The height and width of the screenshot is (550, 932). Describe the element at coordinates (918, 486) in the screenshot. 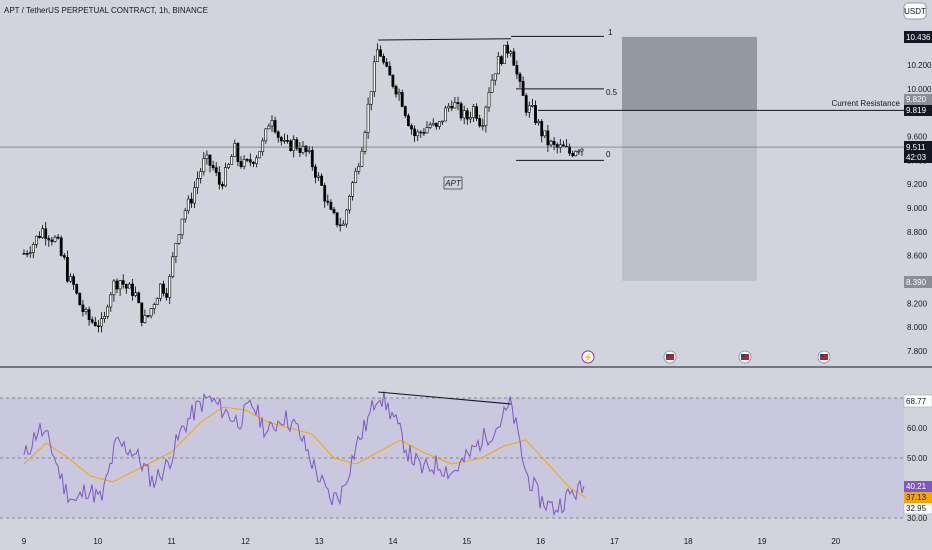

I see `rsi-badge-rsi` at that location.